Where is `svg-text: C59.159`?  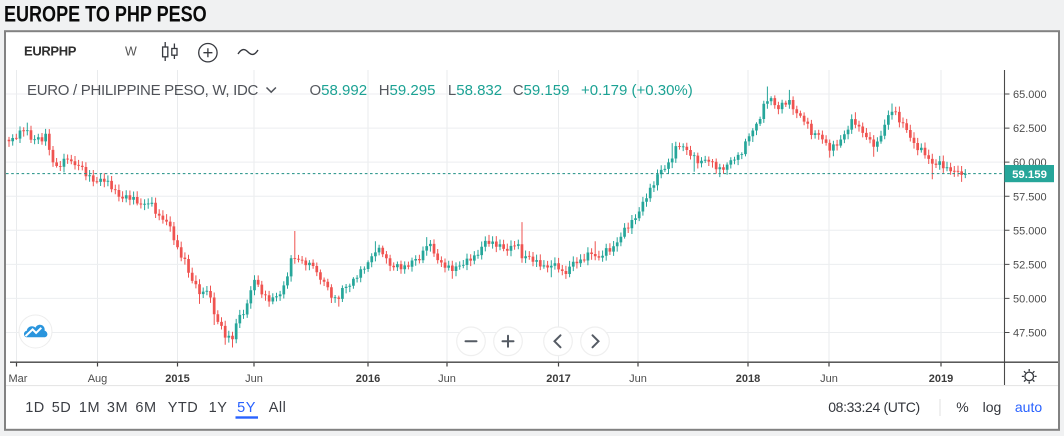 svg-text: C59.159 is located at coordinates (541, 90).